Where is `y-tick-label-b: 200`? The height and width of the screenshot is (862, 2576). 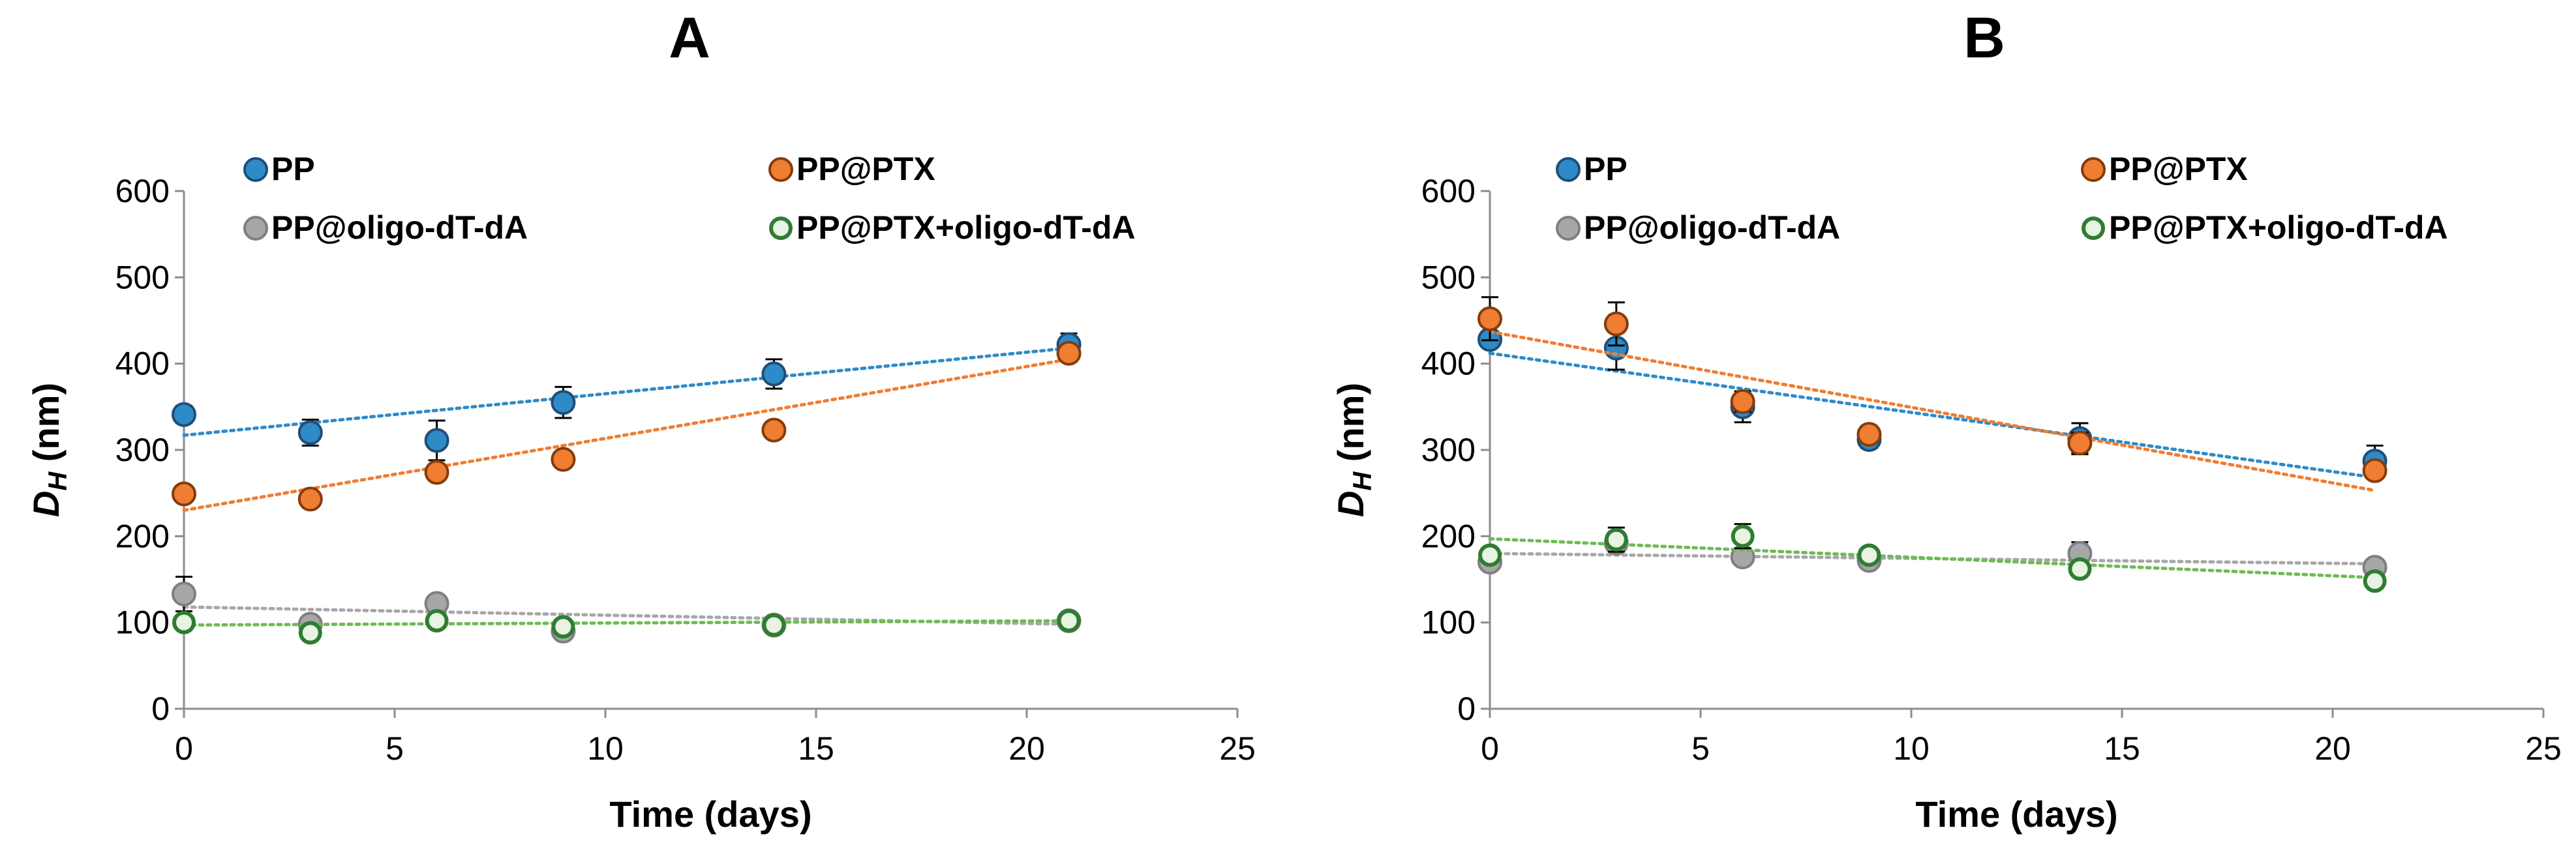 y-tick-label-b: 200 is located at coordinates (1449, 536).